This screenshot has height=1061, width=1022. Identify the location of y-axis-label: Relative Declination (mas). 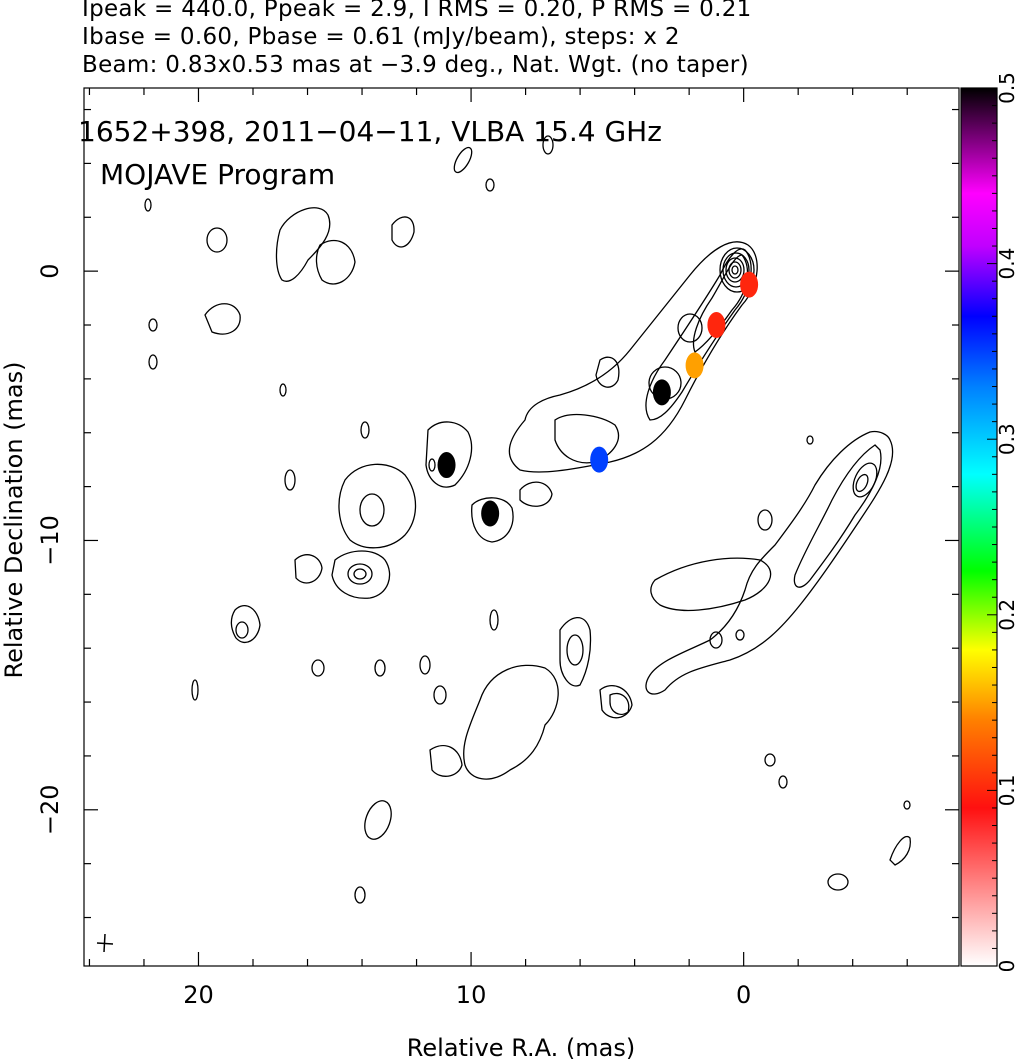
(14, 519).